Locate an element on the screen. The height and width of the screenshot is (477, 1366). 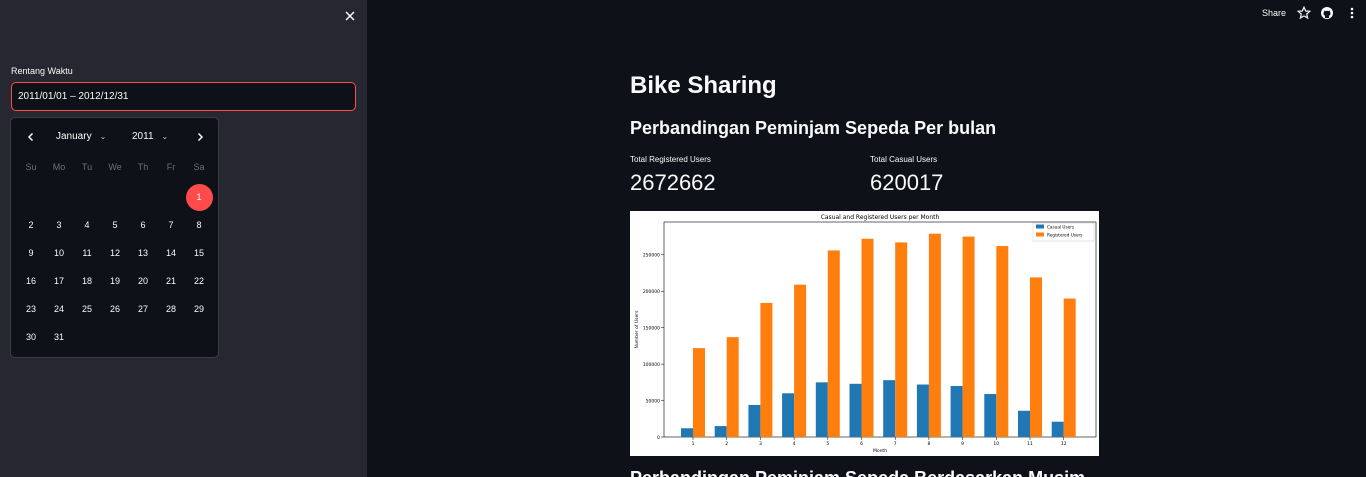
weekday-label: Sa is located at coordinates (199, 167).